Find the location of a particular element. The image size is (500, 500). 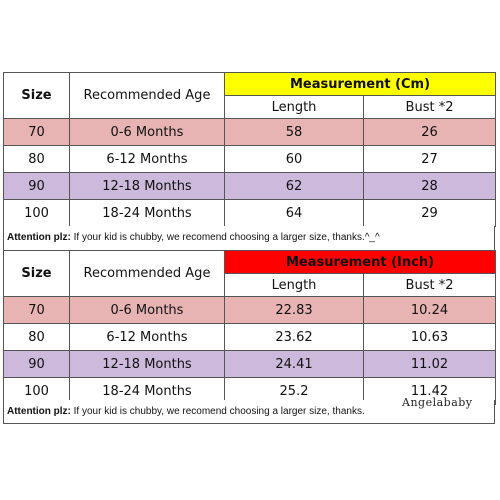

length-cell: 60 is located at coordinates (294, 159).